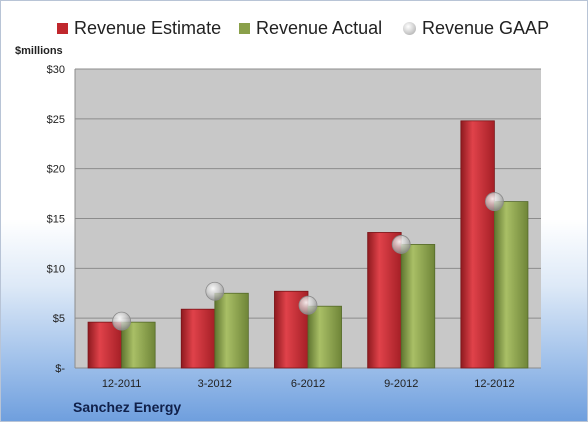 This screenshot has height=423, width=588. What do you see at coordinates (62, 28) in the screenshot?
I see `legend-swatch-estimate` at bounding box center [62, 28].